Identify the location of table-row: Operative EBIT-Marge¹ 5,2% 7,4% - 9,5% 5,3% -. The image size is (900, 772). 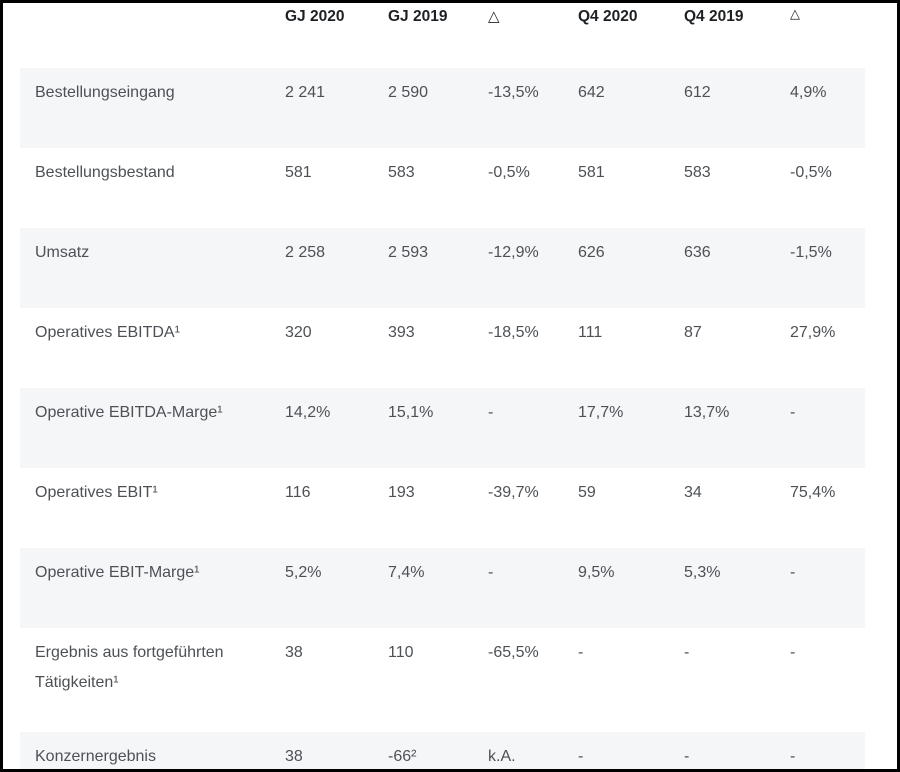
(442, 588).